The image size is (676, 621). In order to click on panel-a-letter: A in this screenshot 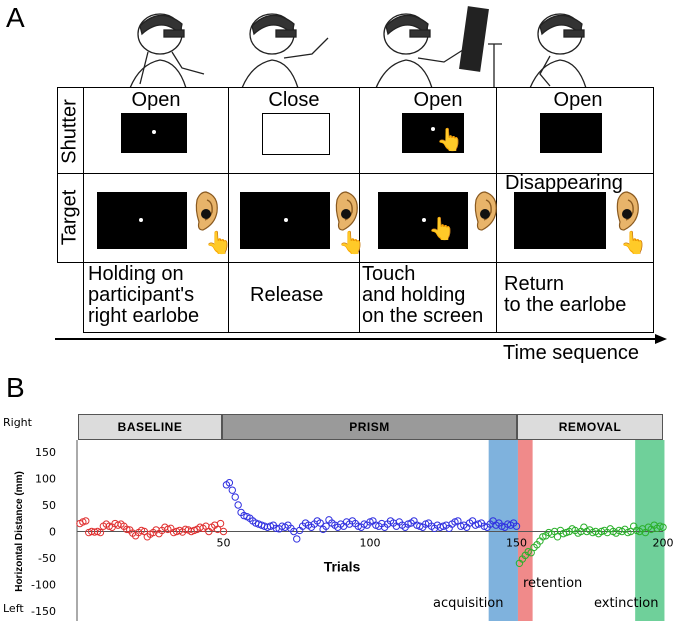, I will do `click(15, 17)`.